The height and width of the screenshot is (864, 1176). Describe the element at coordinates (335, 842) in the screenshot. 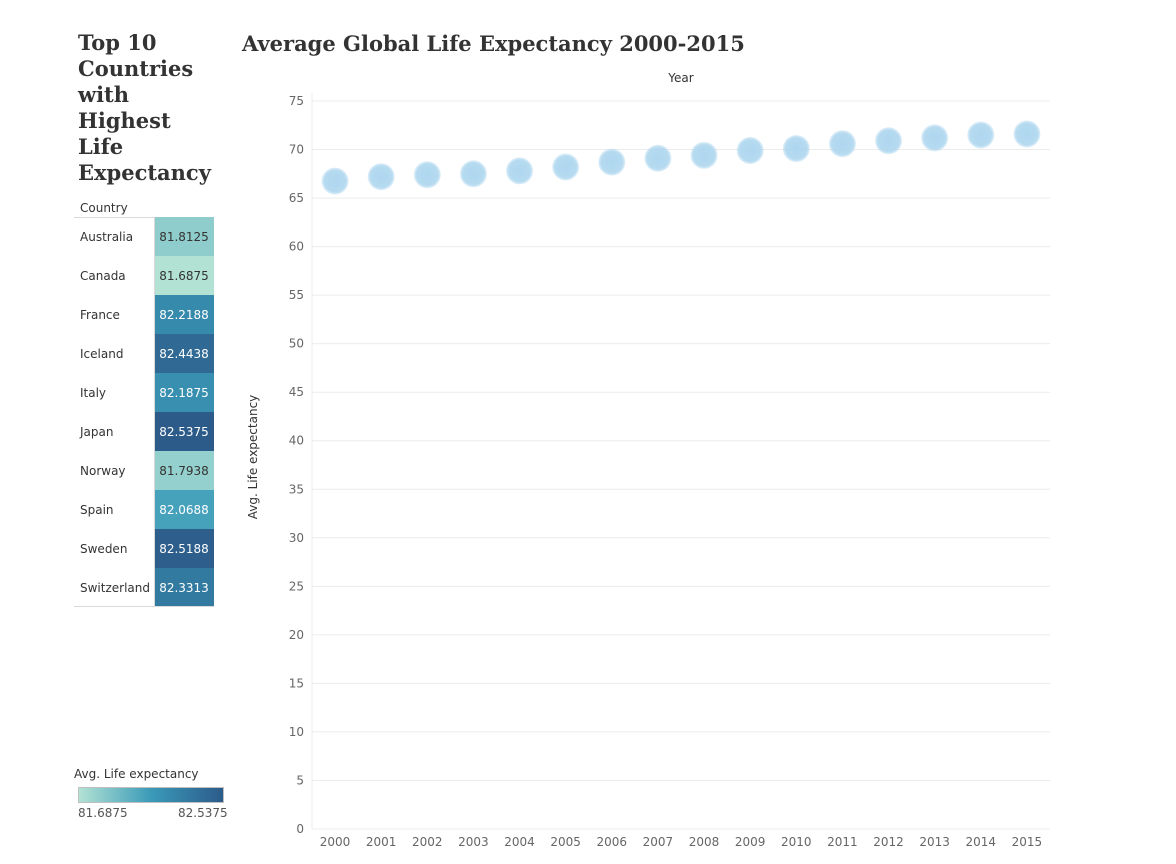

I see `x-tick-label: 2000` at that location.